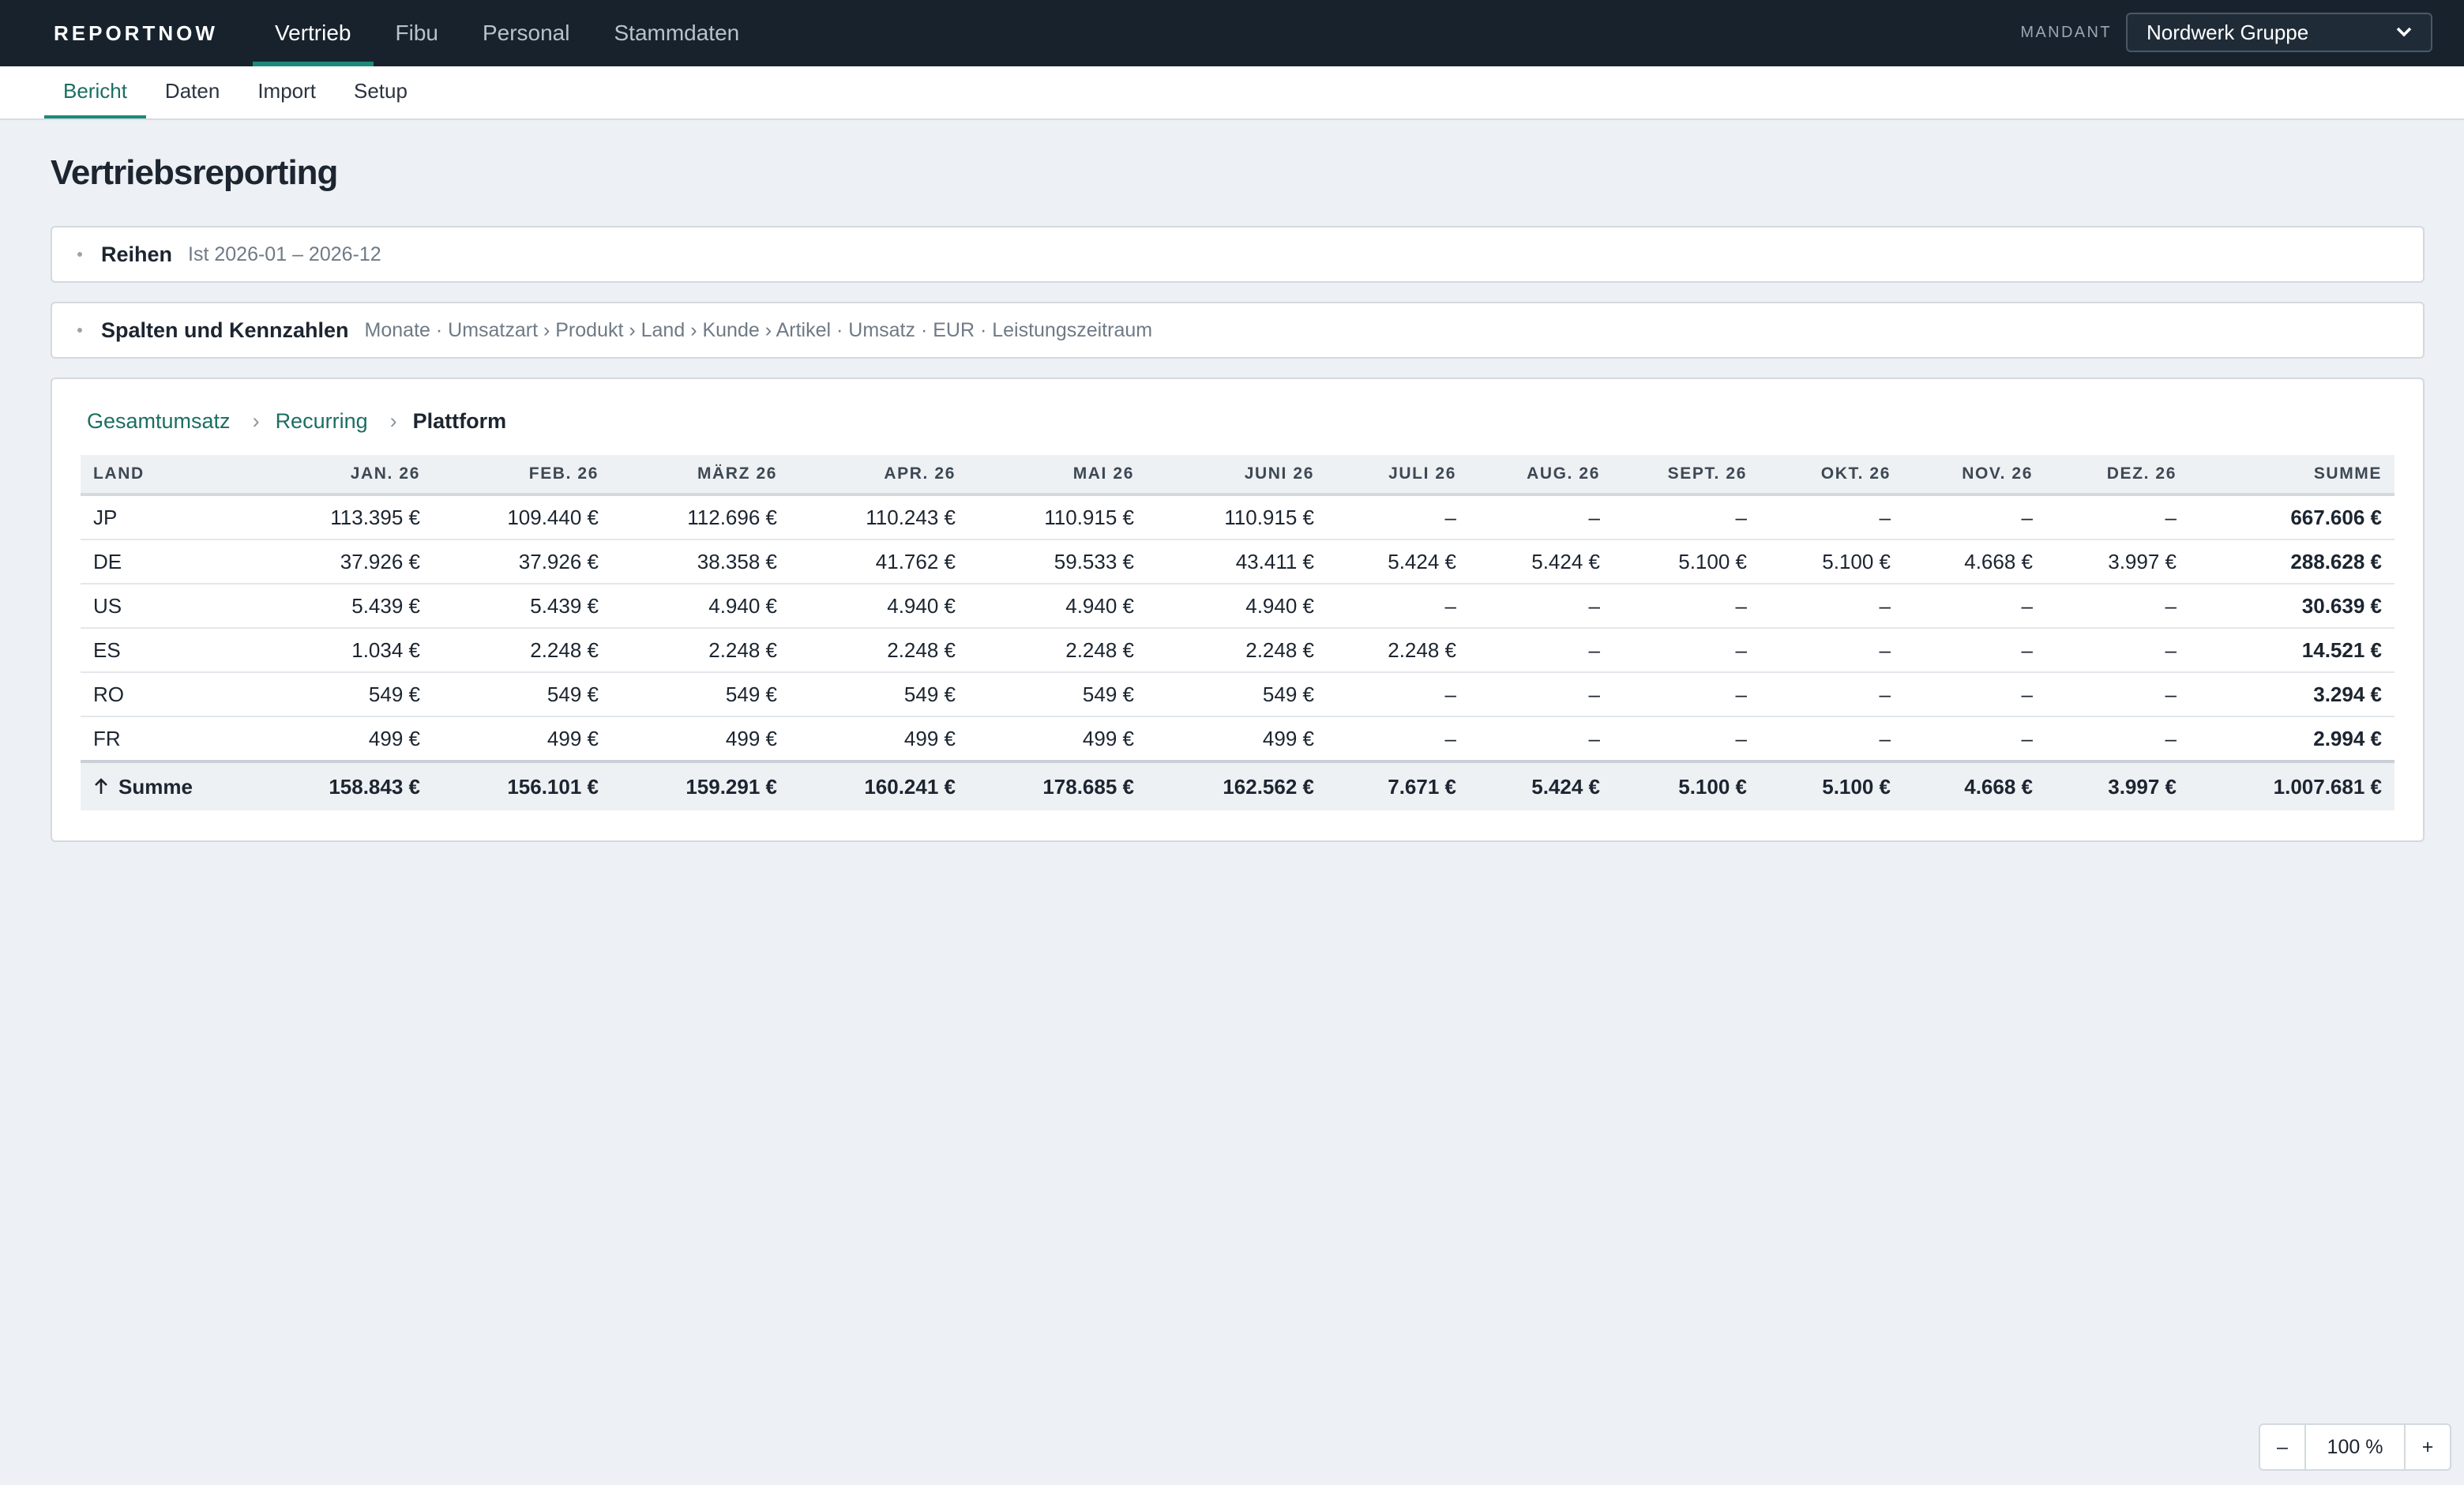 This screenshot has width=2464, height=1485. I want to click on column-header: MAI 26, so click(1057, 476).